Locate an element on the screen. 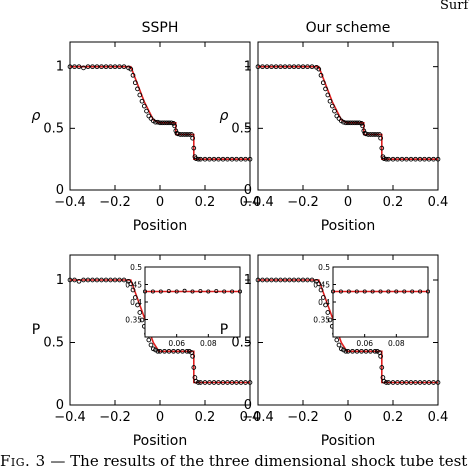 The image size is (474, 471). inset-plot: 0.06 0.08 0.35 0.4 0.45 0.5 is located at coordinates (183, 305).